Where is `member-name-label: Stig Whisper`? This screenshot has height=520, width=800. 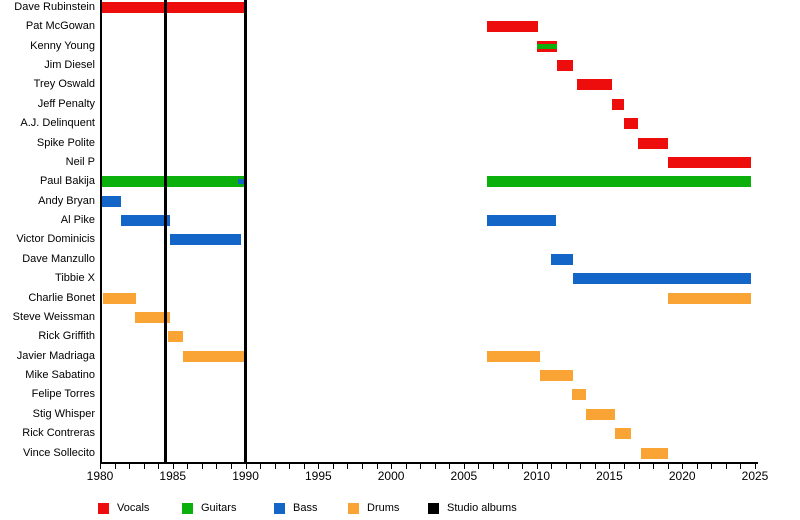 member-name-label: Stig Whisper is located at coordinates (63, 413).